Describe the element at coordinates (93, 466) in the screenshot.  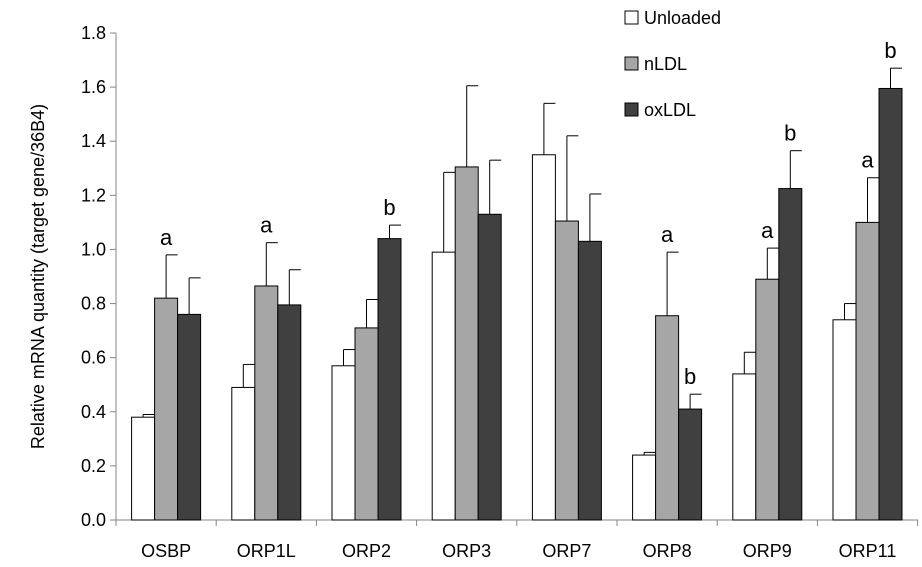
I see `y-tick-label: 0.2` at that location.